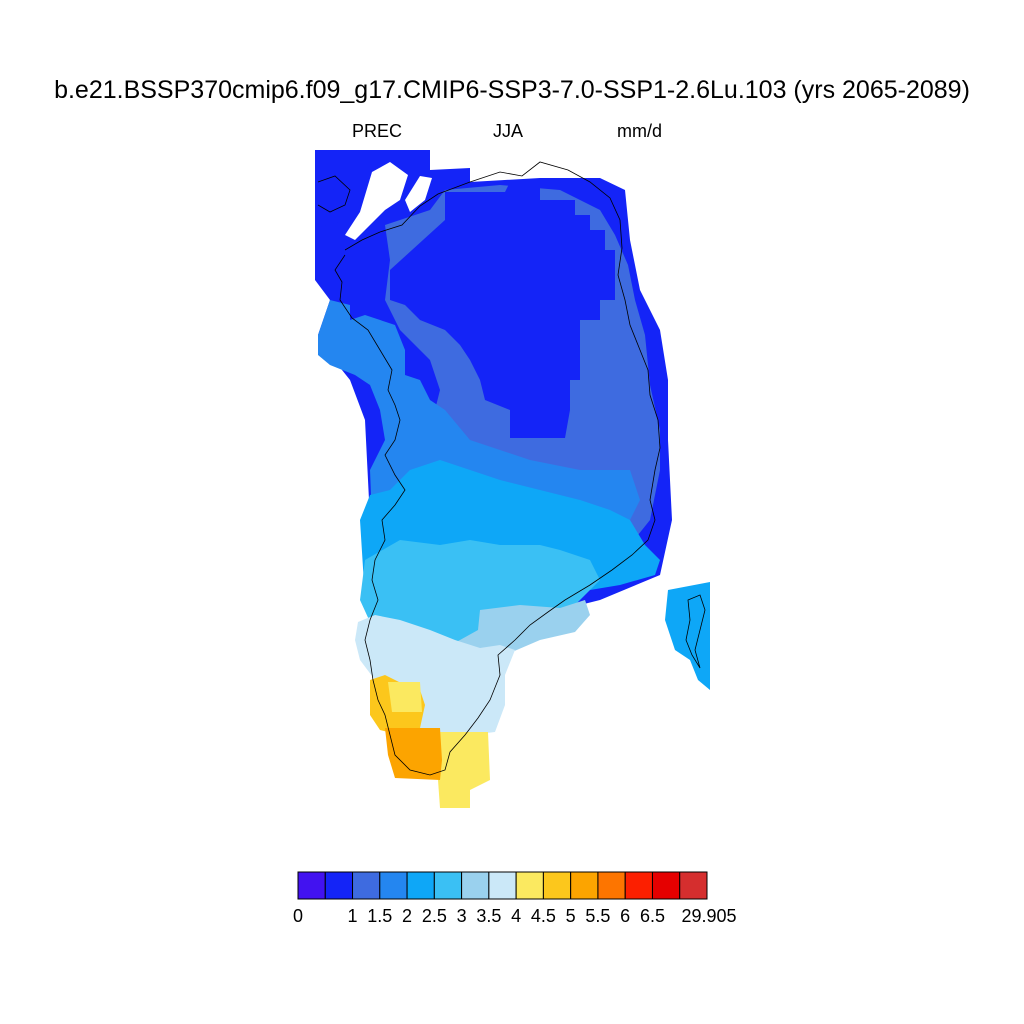  Describe the element at coordinates (502, 310) in the screenshot. I see `map-zone-northern-interior-core` at that location.